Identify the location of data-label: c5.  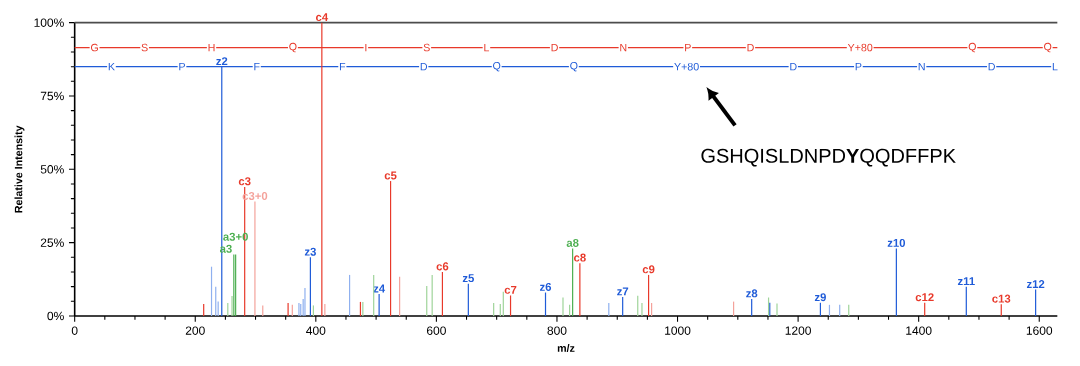
(390, 175).